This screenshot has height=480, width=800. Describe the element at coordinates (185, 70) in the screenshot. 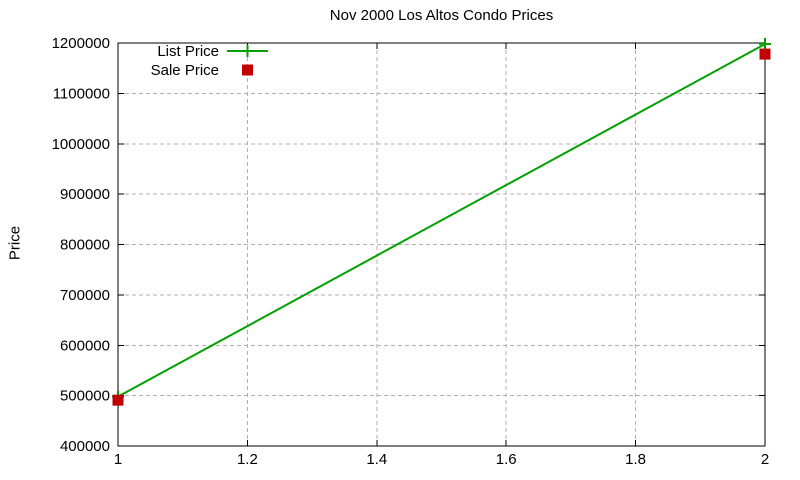

I see `legend-label-sale-price: Sale Price` at that location.